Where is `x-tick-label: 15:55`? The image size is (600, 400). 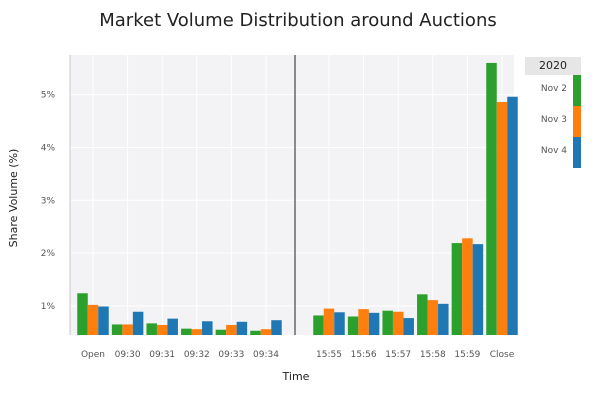 x-tick-label: 15:55 is located at coordinates (329, 355).